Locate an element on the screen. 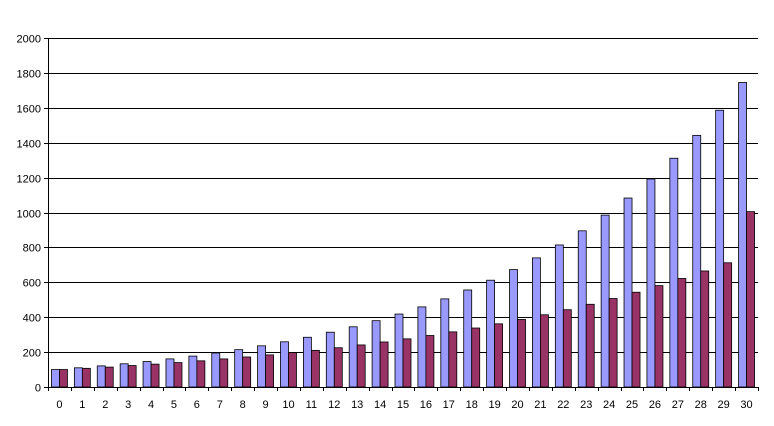 The image size is (774, 426). y-tick-label: 600 is located at coordinates (32, 284).